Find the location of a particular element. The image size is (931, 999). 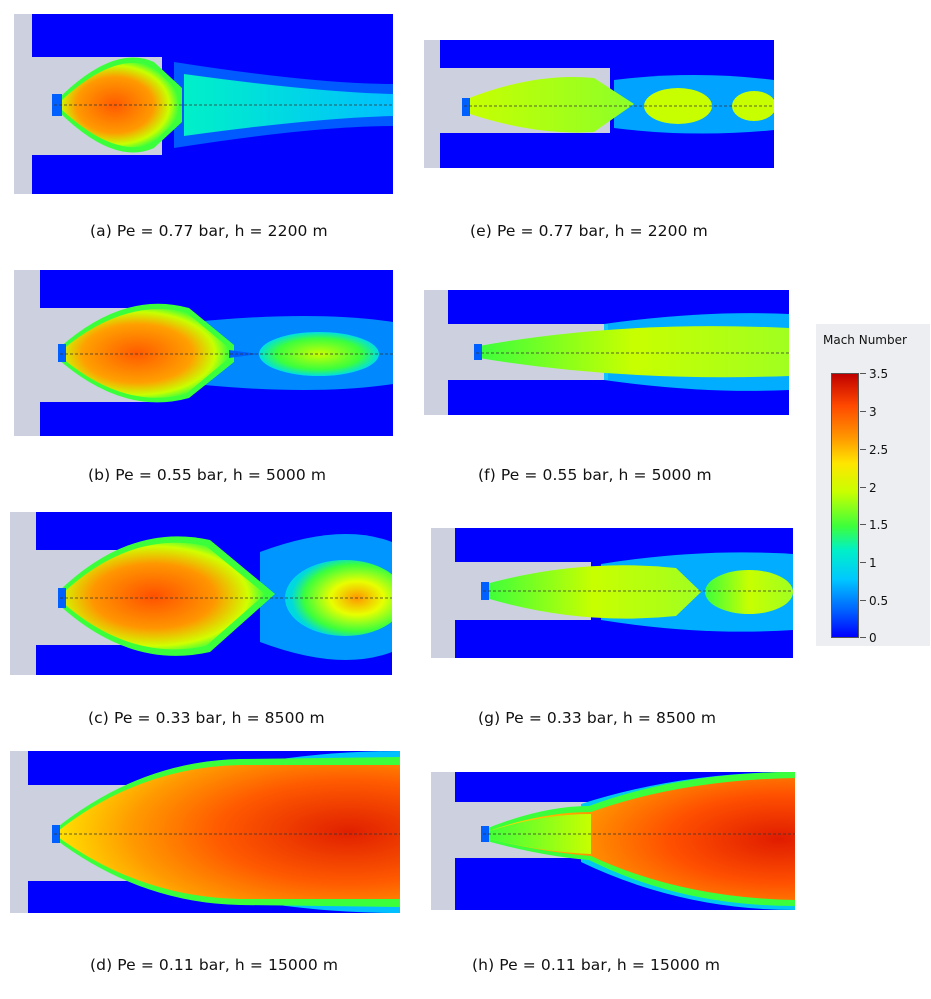

contour-plot-d is located at coordinates (205, 832).